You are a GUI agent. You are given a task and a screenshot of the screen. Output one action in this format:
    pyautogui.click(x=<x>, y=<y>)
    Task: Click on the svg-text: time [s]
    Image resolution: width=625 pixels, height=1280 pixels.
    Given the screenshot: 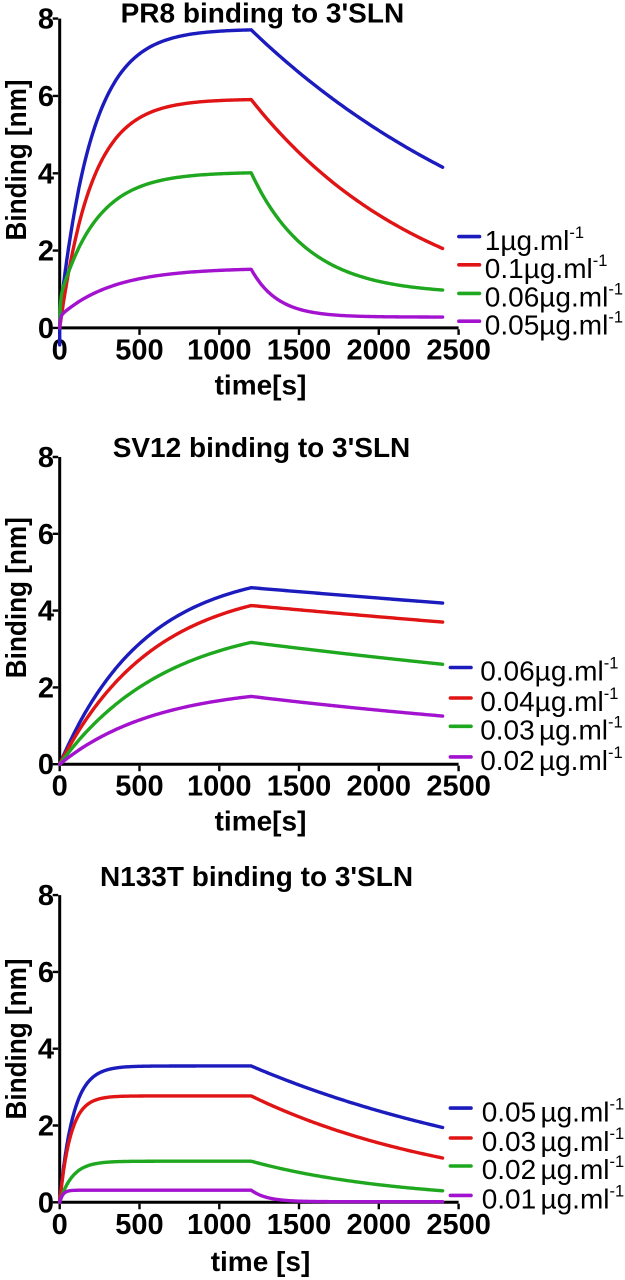 What is the action you would take?
    pyautogui.click(x=261, y=1261)
    